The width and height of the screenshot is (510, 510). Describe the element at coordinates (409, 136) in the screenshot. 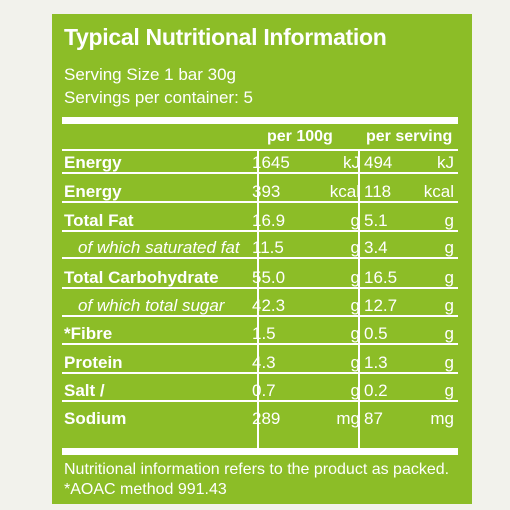

I see `column-header-per-serving: per serving` at that location.